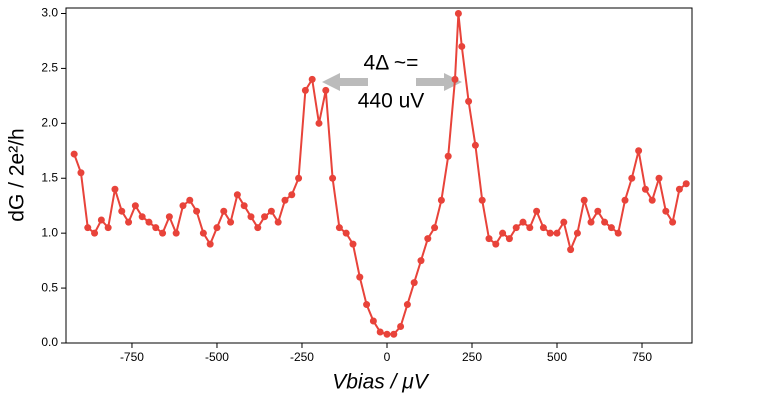 This screenshot has height=400, width=760. I want to click on y-tick-label: 2.0, so click(49, 122).